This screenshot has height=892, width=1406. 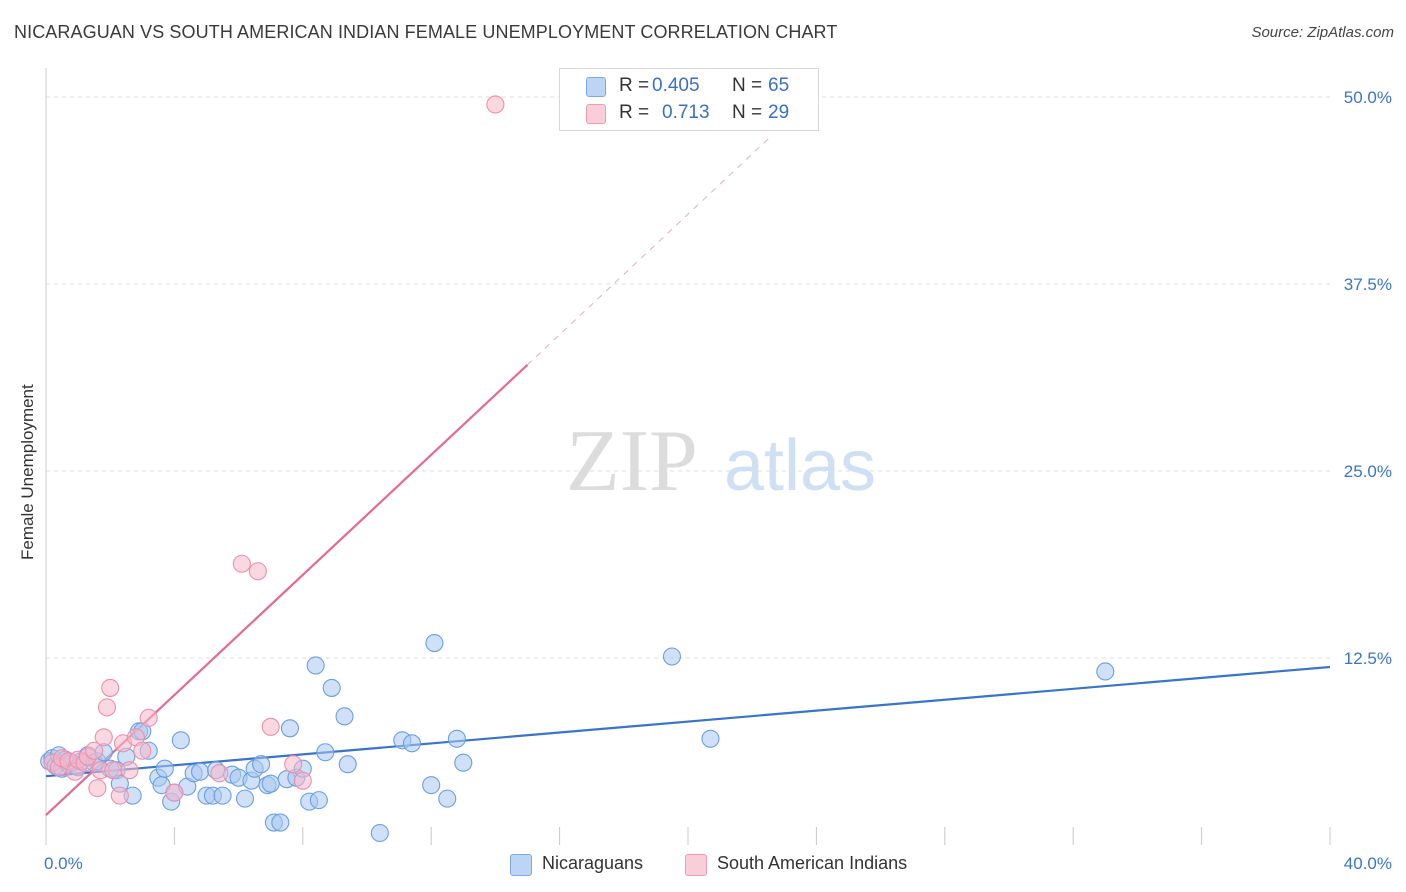 I want to click on trend-line, so click(x=688, y=721).